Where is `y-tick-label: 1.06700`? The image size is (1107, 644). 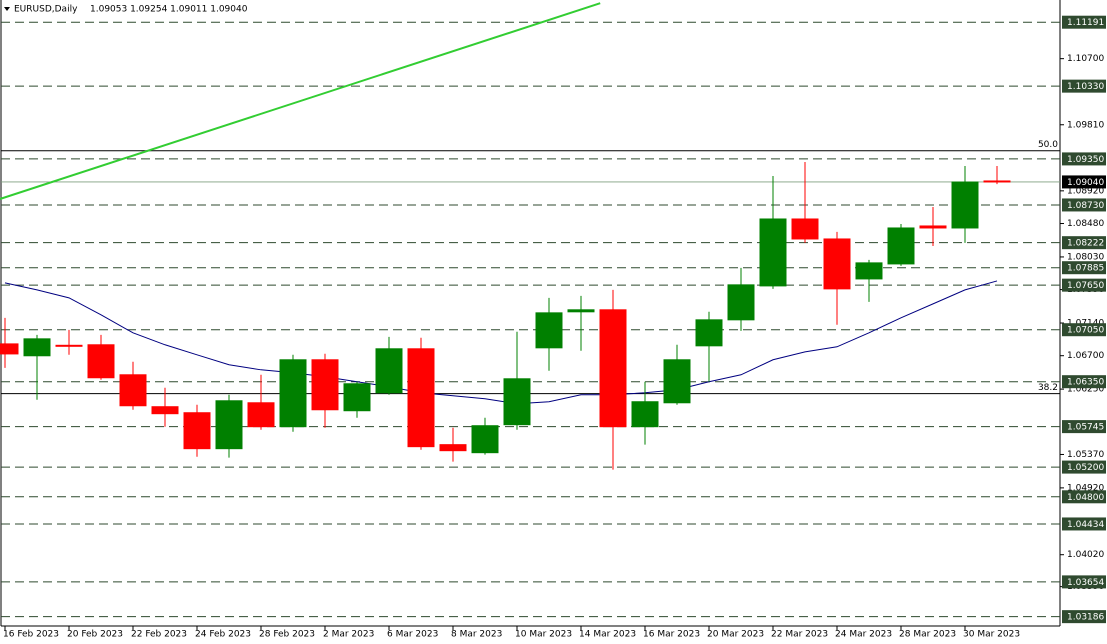
y-tick-label: 1.06700 is located at coordinates (1085, 356).